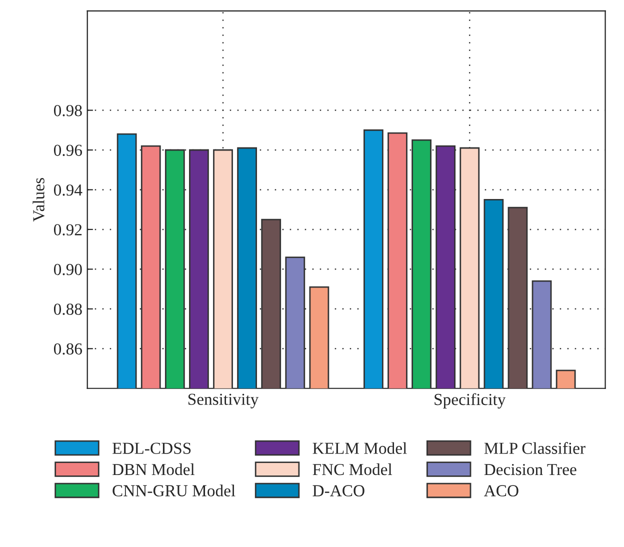 This screenshot has width=624, height=547. I want to click on y-tick-label: 0.96, so click(68, 150).